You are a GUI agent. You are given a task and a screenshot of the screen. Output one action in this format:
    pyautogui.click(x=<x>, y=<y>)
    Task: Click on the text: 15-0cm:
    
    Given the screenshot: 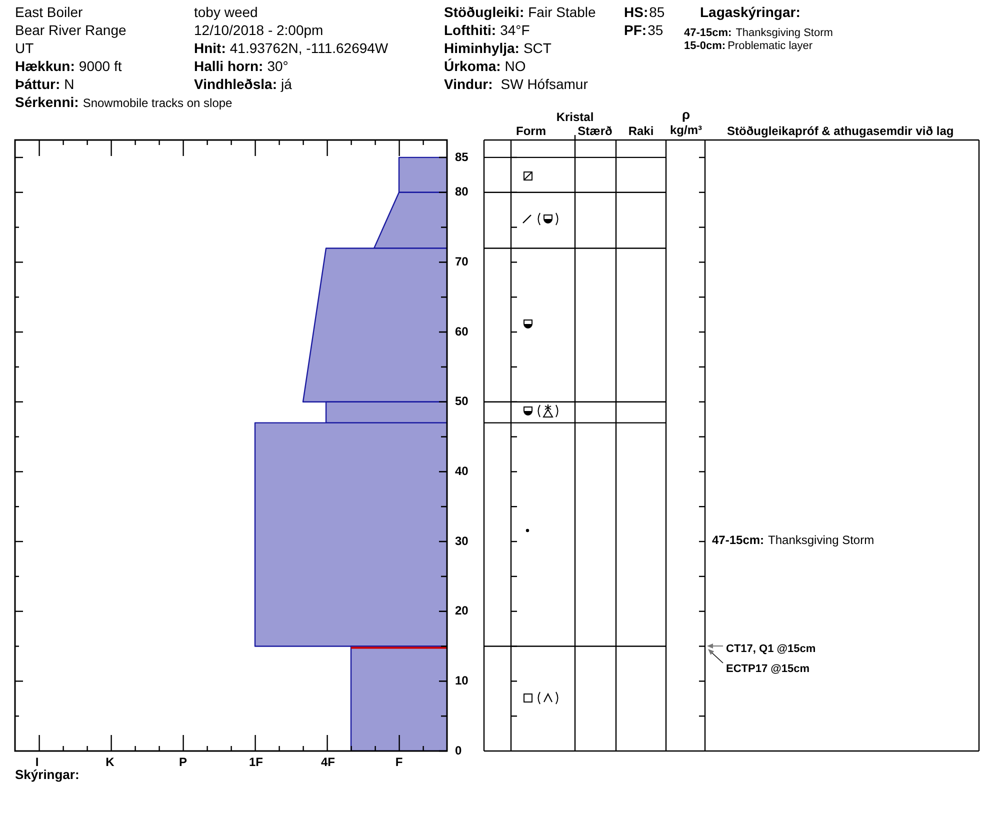 What is the action you would take?
    pyautogui.click(x=705, y=46)
    